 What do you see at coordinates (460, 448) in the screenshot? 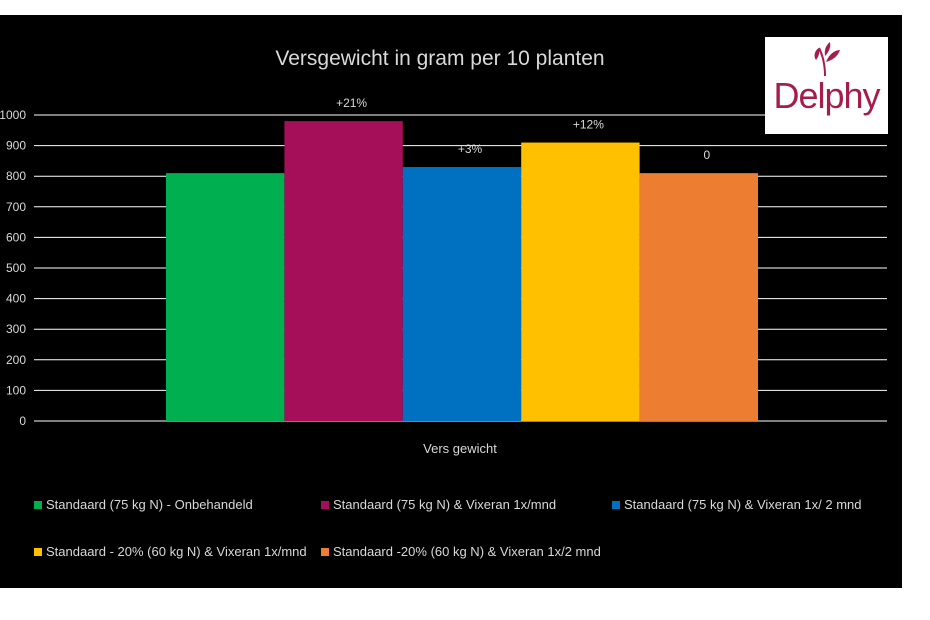
I see `x-axis-label: Vers gewicht` at bounding box center [460, 448].